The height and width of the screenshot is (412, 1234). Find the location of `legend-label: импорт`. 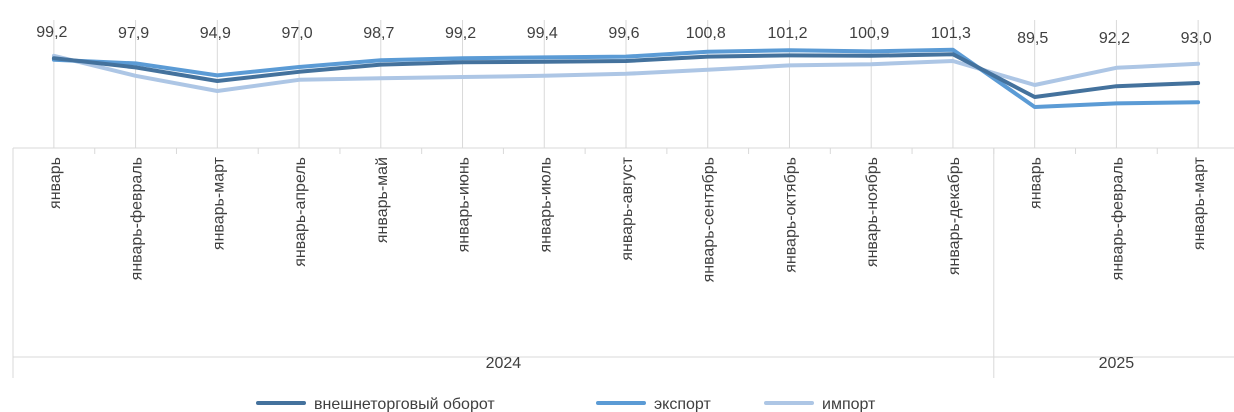

legend-label: импорт is located at coordinates (849, 404).